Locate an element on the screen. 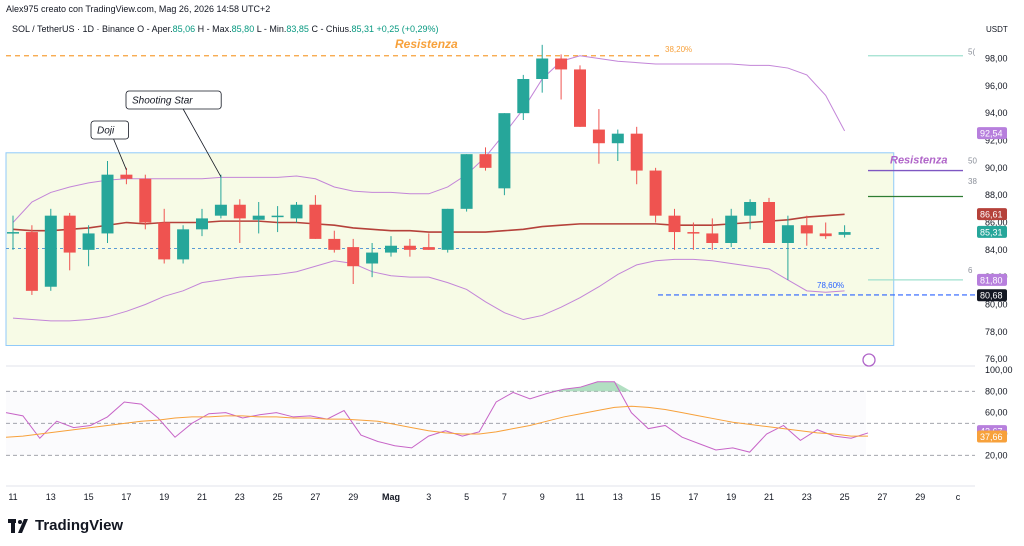 The height and width of the screenshot is (546, 1024). reference-level-label: 50 is located at coordinates (972, 161).